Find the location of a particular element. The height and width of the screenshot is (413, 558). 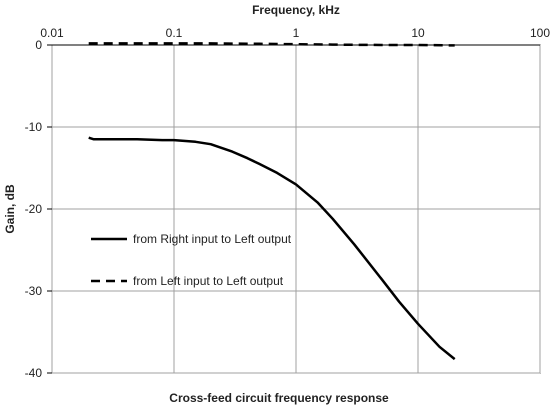

x-tick-label: 0.1 is located at coordinates (174, 33).